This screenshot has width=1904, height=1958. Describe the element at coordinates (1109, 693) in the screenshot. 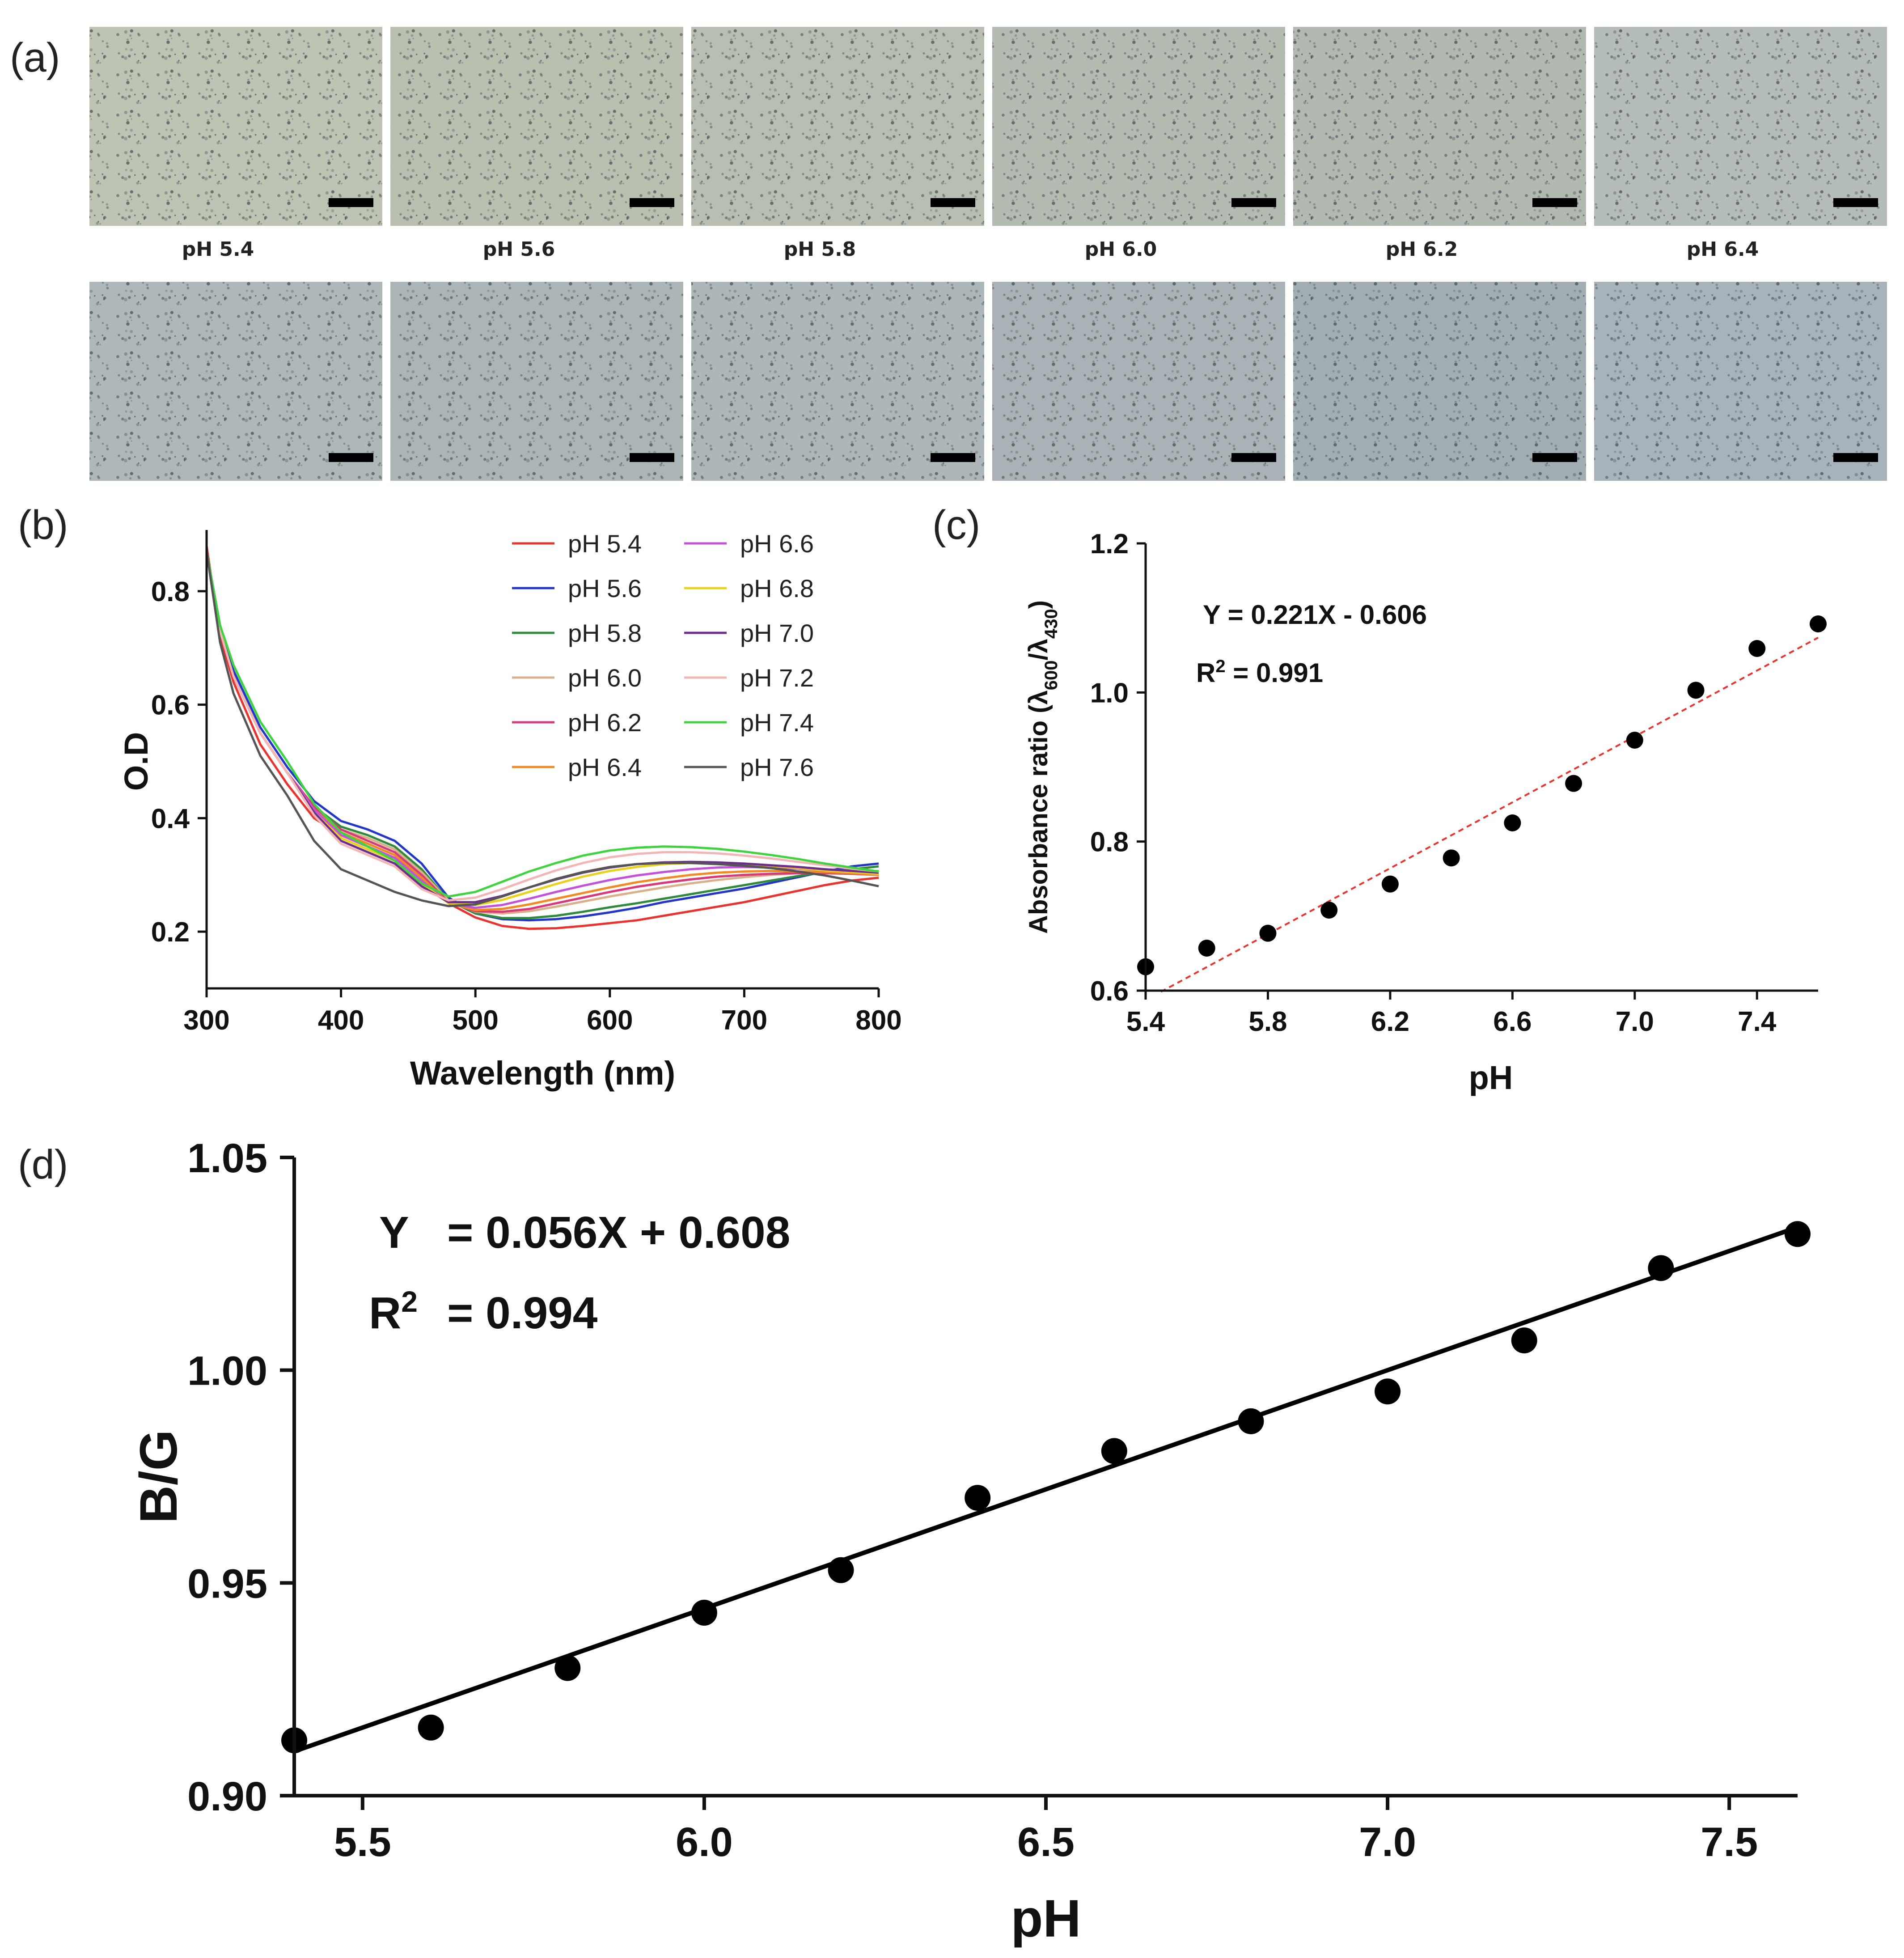

I see `y-tick-label: 1.0` at that location.